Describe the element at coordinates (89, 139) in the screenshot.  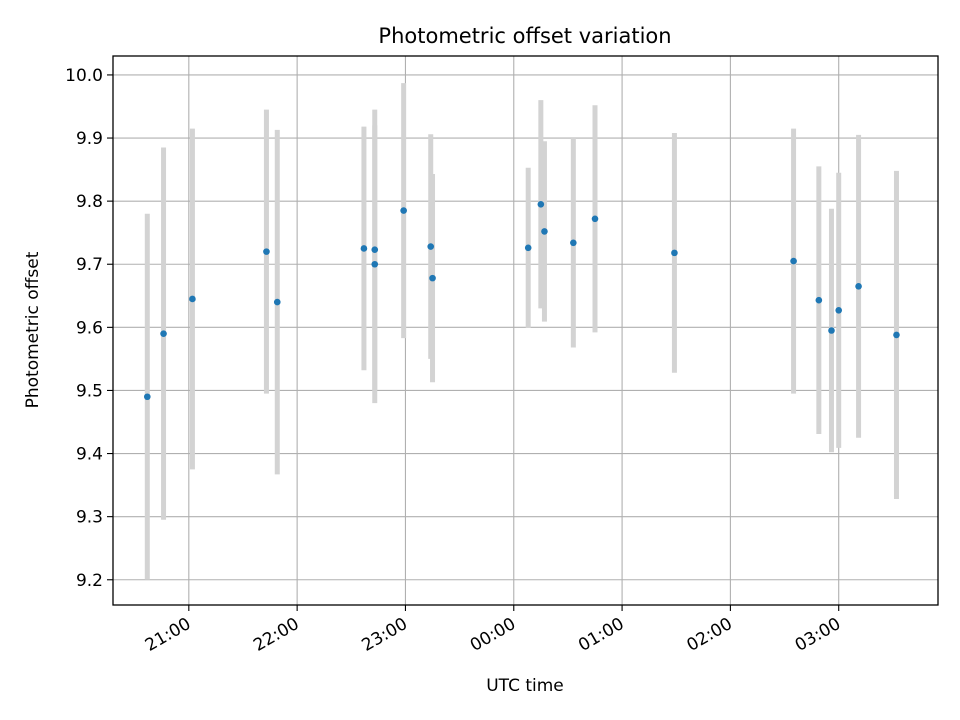
I see `y-tick-label: 9.9` at that location.